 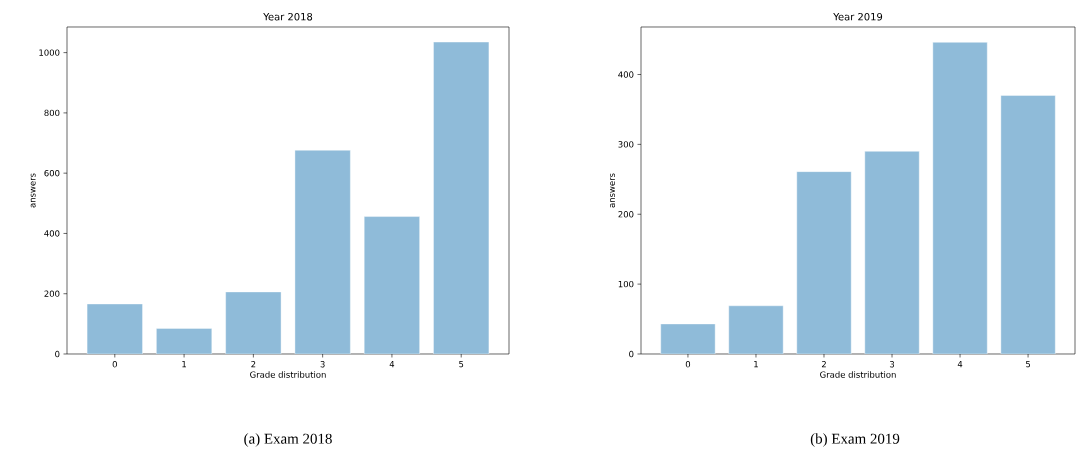 What do you see at coordinates (626, 284) in the screenshot?
I see `y-tick-label: 100` at bounding box center [626, 284].